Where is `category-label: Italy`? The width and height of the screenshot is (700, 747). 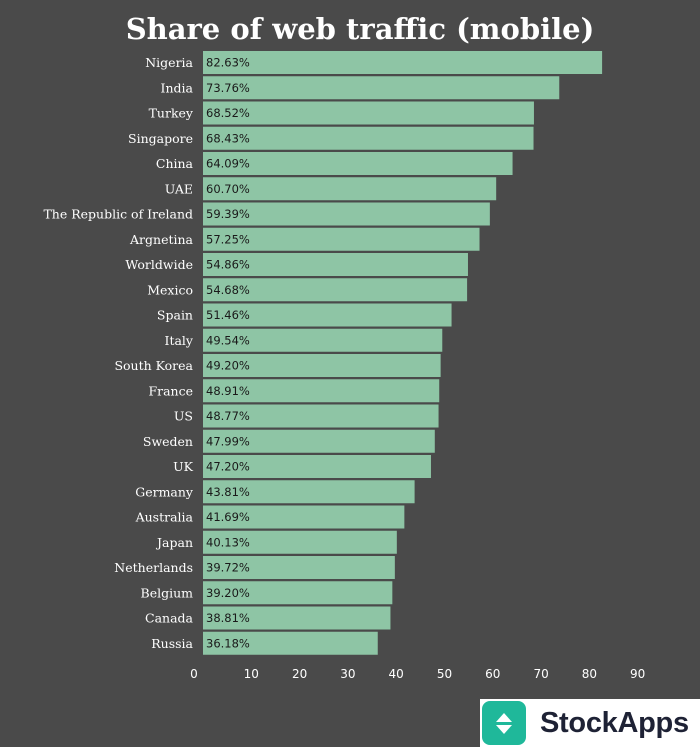 category-label: Italy is located at coordinates (179, 340).